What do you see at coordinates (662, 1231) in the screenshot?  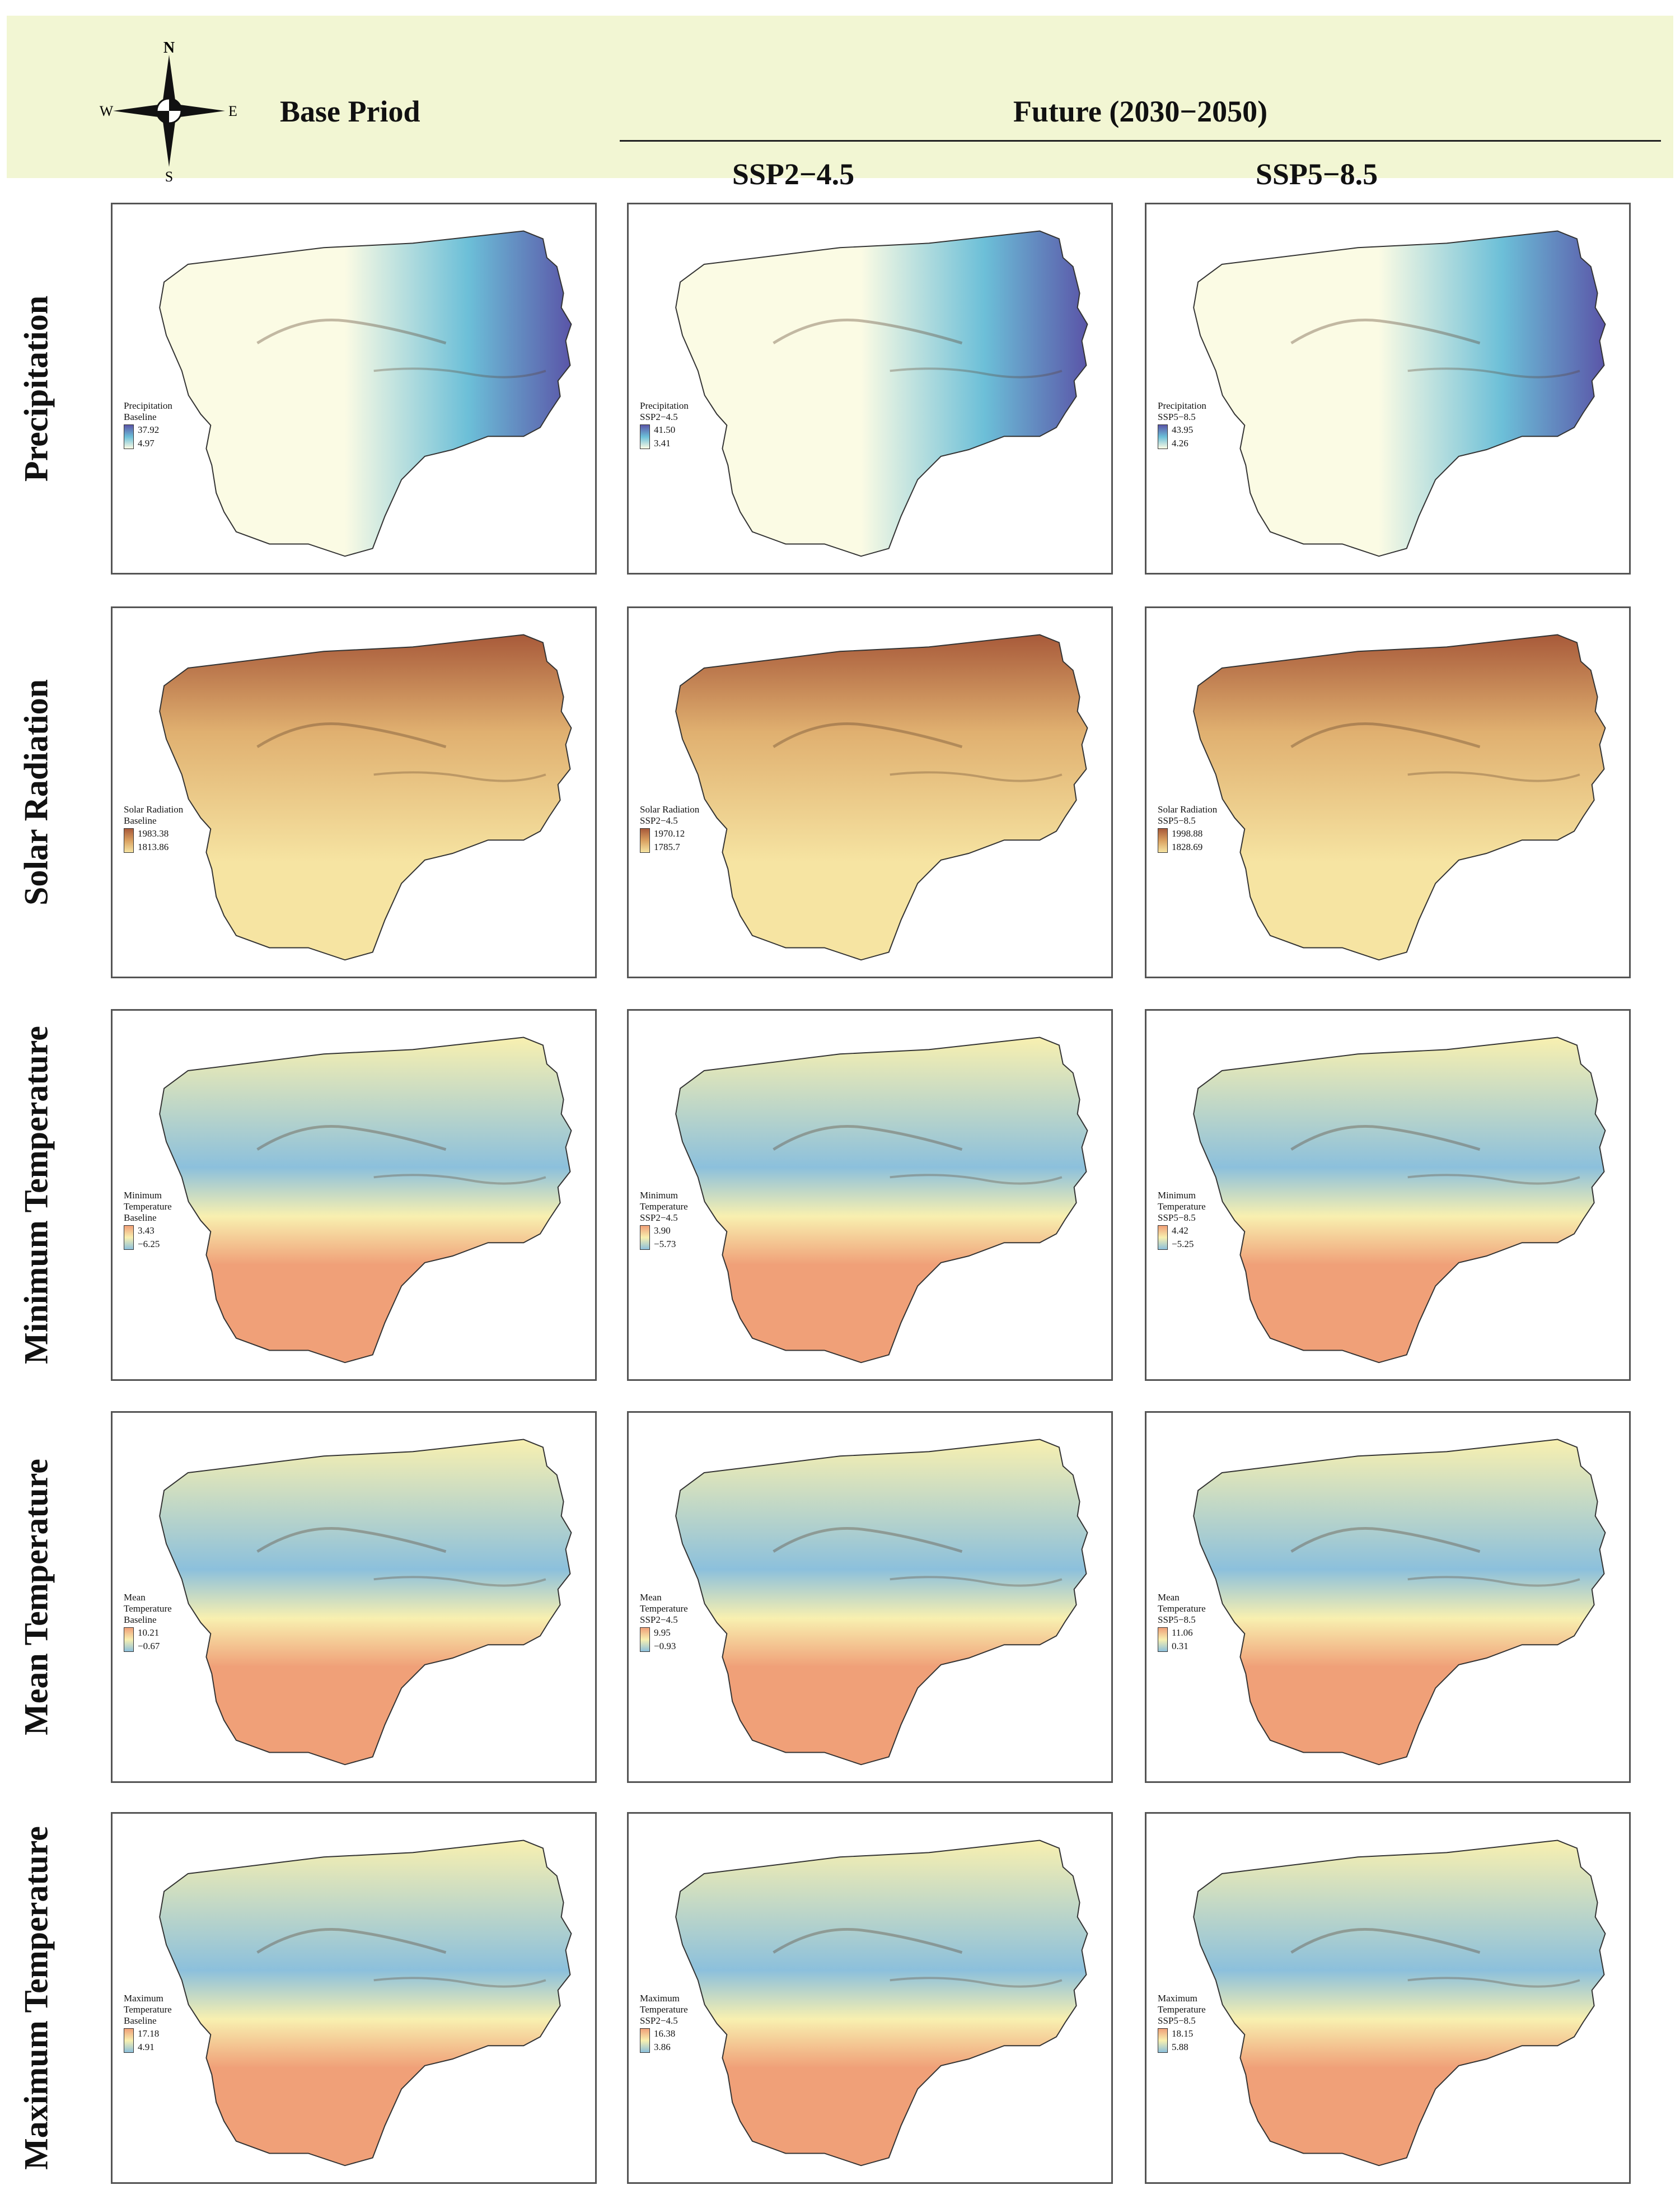 I see `legend-max-value: 3.90` at bounding box center [662, 1231].